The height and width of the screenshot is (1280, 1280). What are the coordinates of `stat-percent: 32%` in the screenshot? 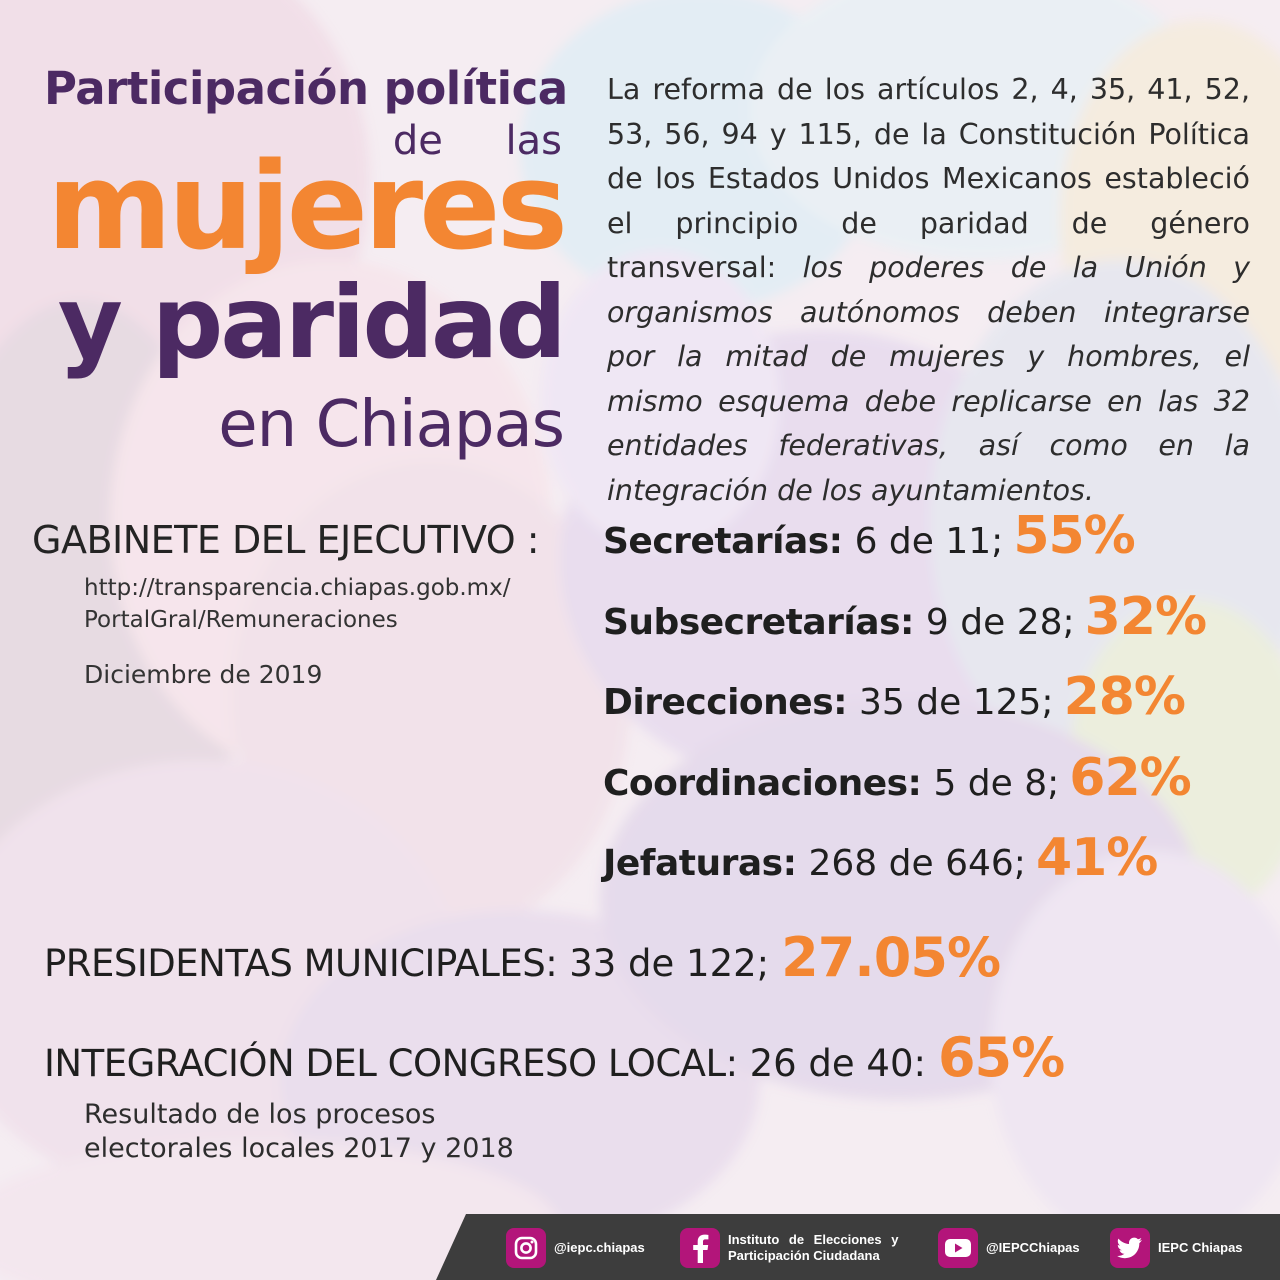 It's located at (1145, 616).